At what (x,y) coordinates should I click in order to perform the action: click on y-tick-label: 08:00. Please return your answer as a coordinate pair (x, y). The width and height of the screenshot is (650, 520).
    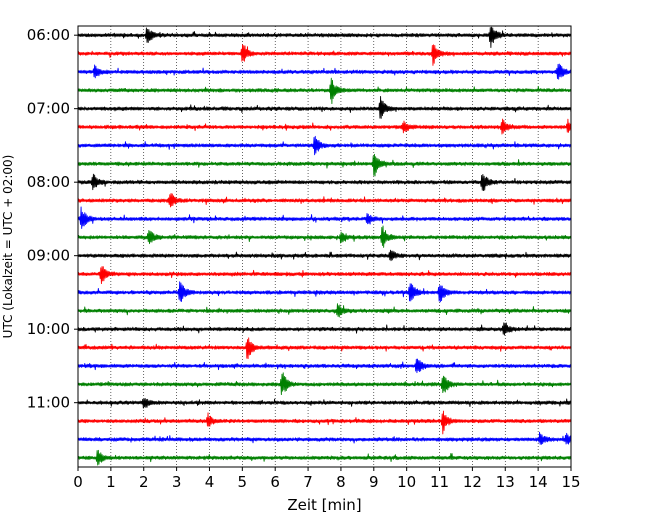
    Looking at the image, I should click on (48, 182).